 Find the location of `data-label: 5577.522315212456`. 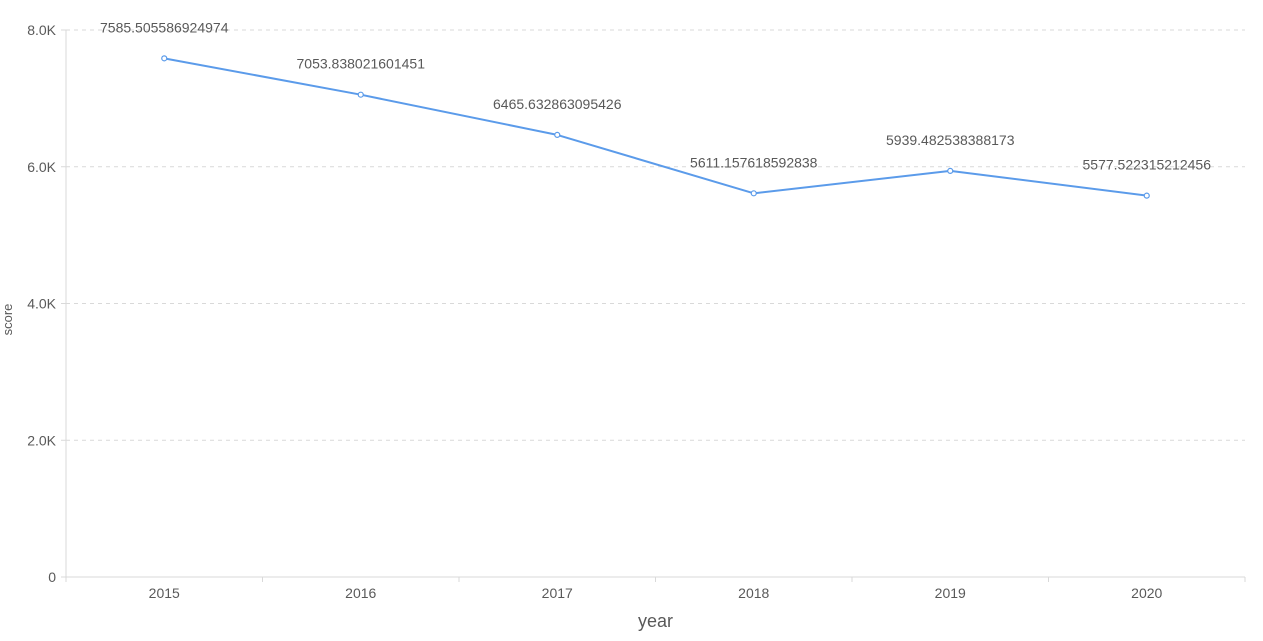

data-label: 5577.522315212456 is located at coordinates (1147, 165).